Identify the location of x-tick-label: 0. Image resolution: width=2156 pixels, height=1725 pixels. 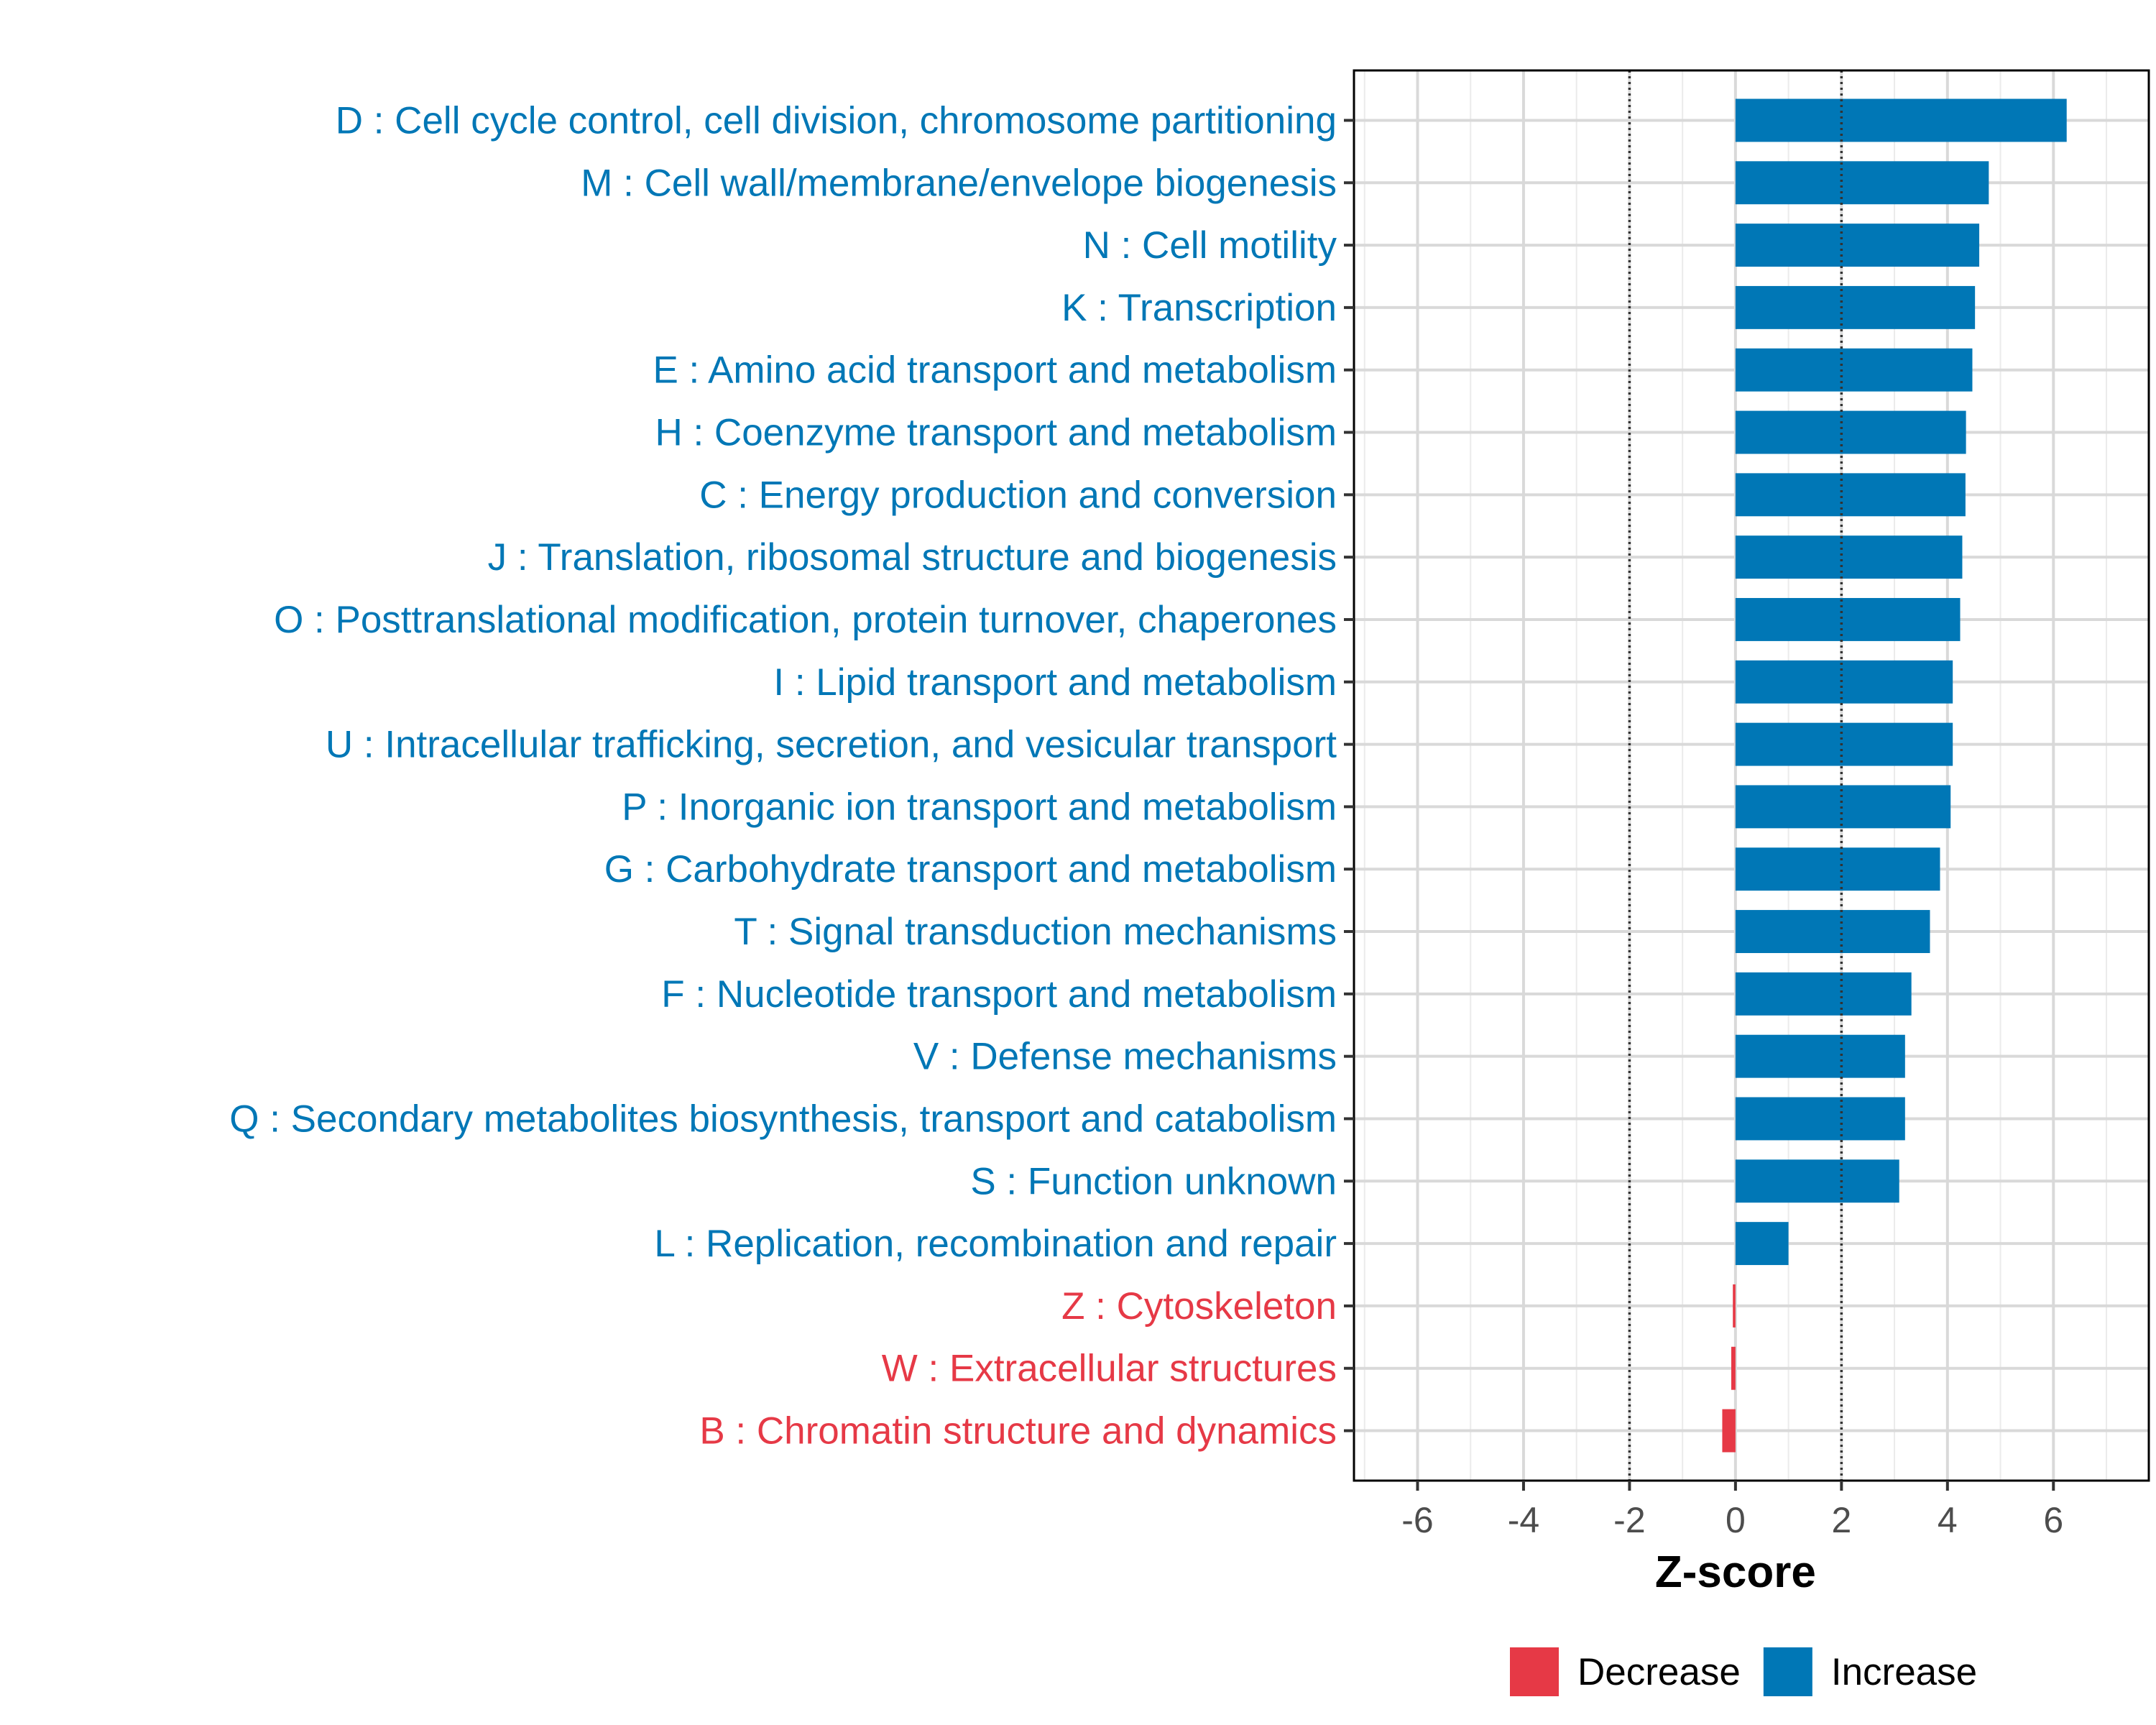
(1736, 1520).